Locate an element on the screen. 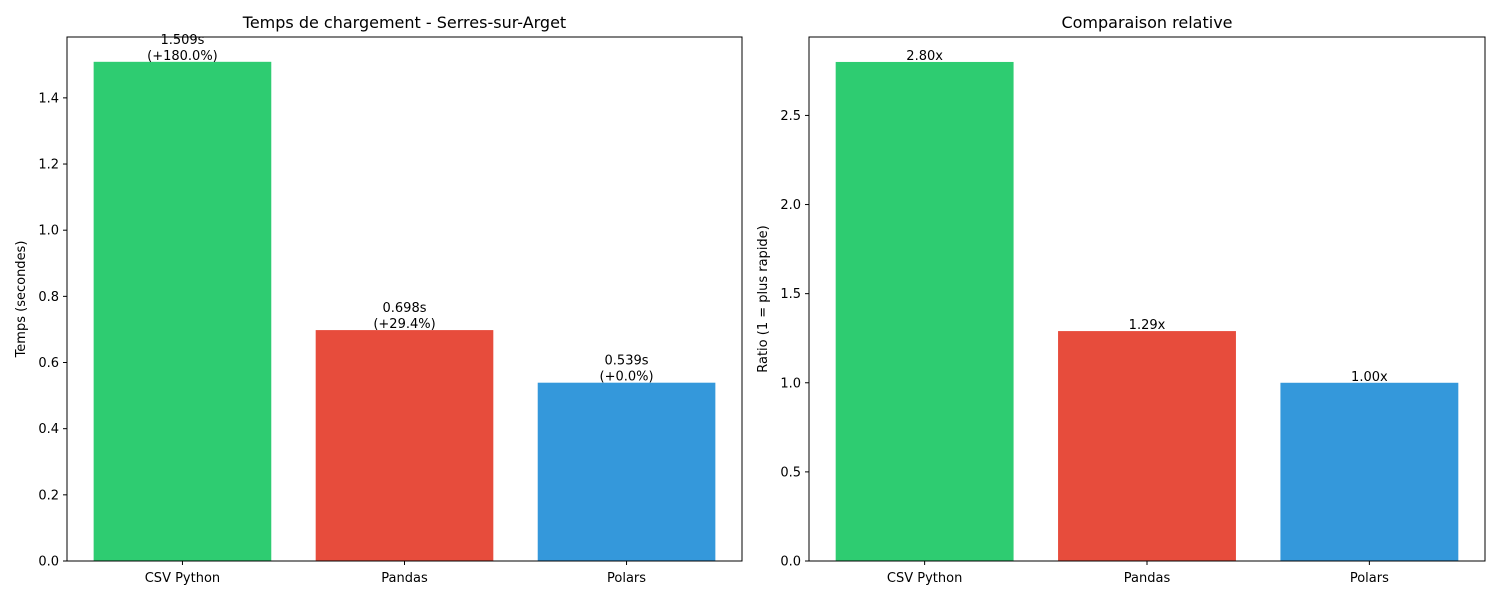 The height and width of the screenshot is (600, 1500). chart-title: Temps de chargement - Serres-sur-Arget is located at coordinates (404, 22).